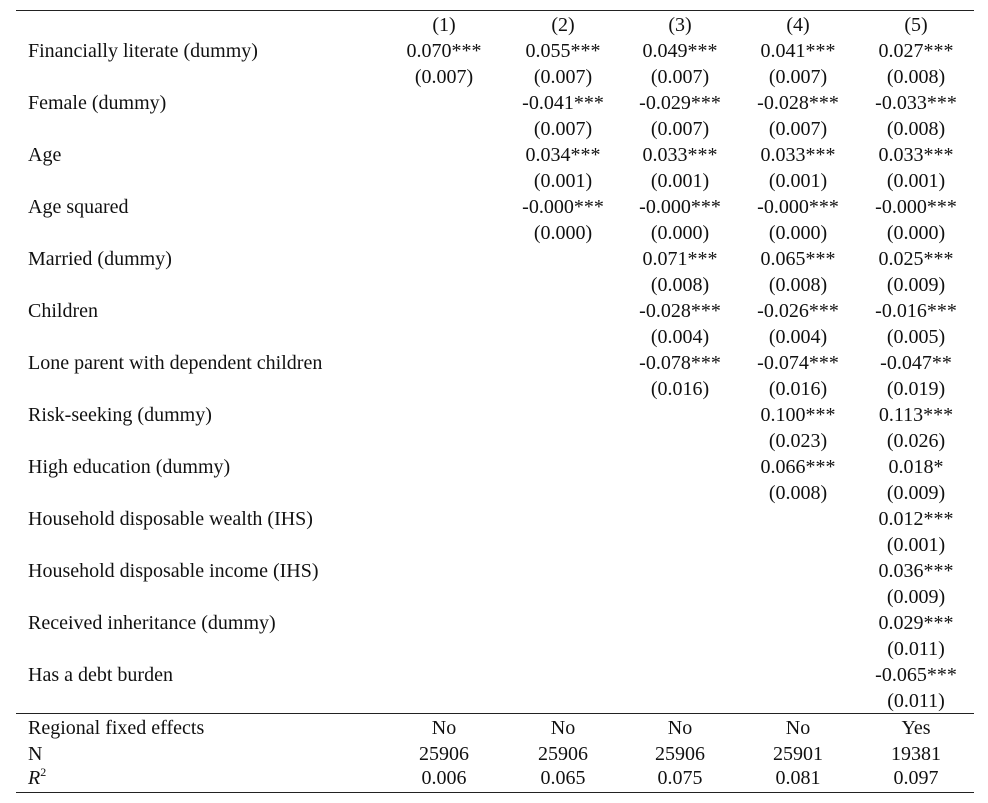 The width and height of the screenshot is (988, 803). I want to click on se-cell: (0.011), so click(916, 649).